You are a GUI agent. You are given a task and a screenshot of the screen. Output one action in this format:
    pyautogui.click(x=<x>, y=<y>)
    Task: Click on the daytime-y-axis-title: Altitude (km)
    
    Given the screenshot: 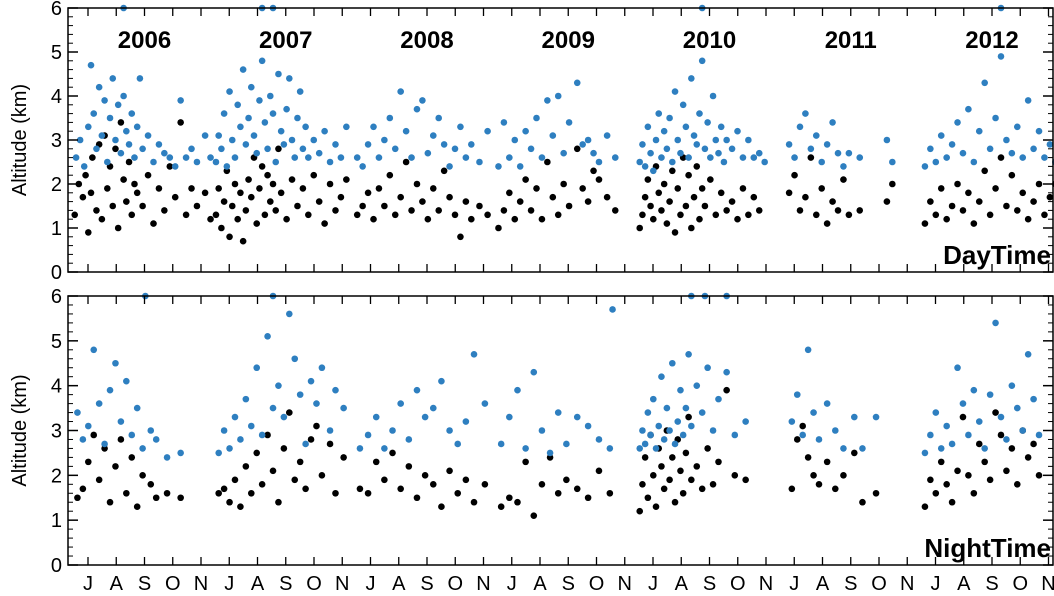 What is the action you would take?
    pyautogui.click(x=20, y=140)
    